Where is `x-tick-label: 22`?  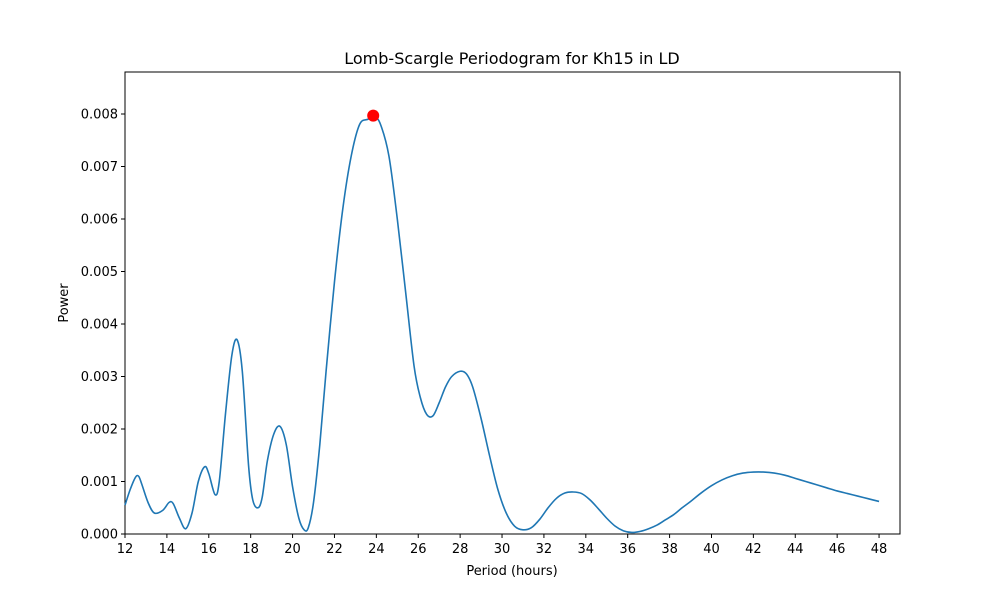
x-tick-label: 22 is located at coordinates (334, 549).